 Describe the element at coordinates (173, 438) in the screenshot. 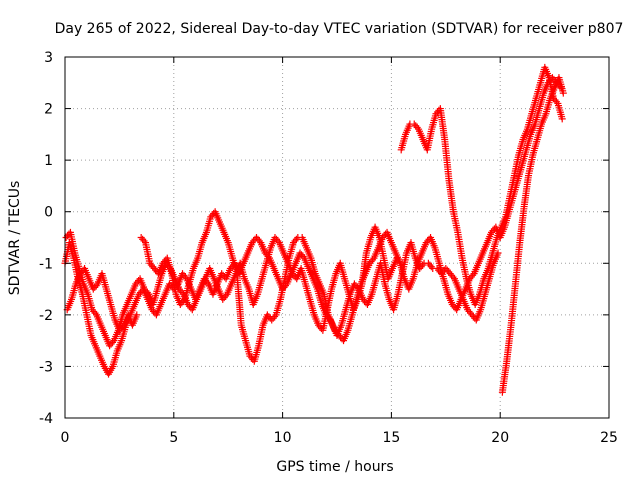

I see `x-tick-label: 5` at that location.